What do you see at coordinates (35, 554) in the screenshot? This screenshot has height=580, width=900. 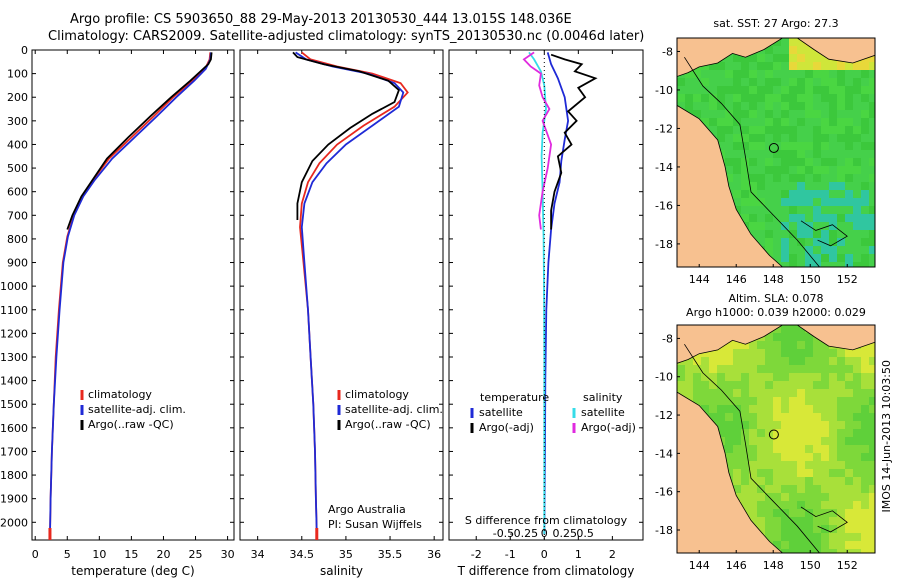 I see `x-tick-label: 0` at bounding box center [35, 554].